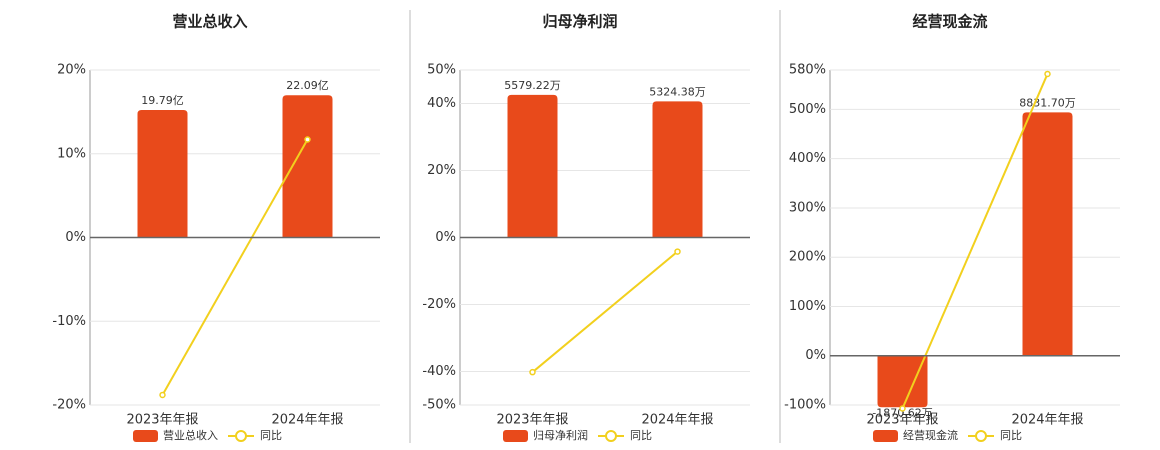 The image size is (1160, 450). I want to click on y-tick-label: -100%, so click(805, 405).